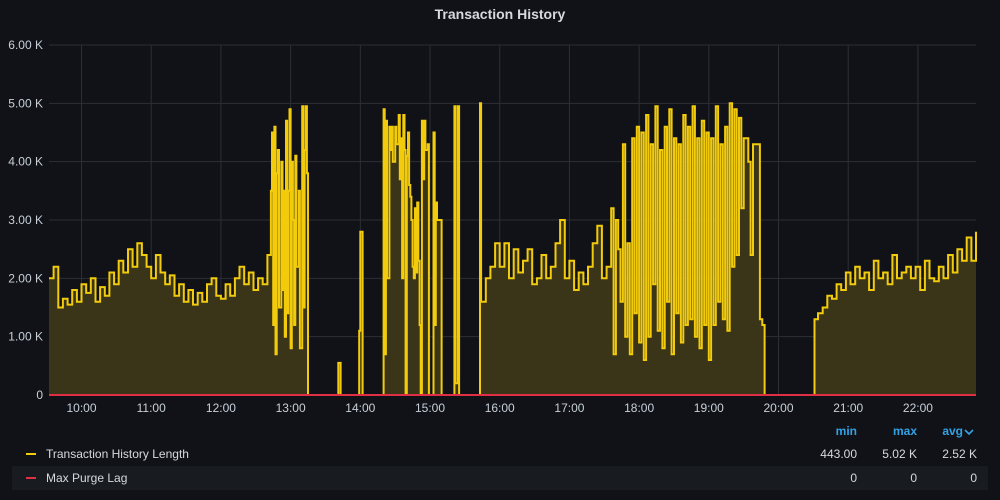 Image resolution: width=1000 pixels, height=500 pixels. I want to click on legend-min-value: 443.00, so click(838, 454).